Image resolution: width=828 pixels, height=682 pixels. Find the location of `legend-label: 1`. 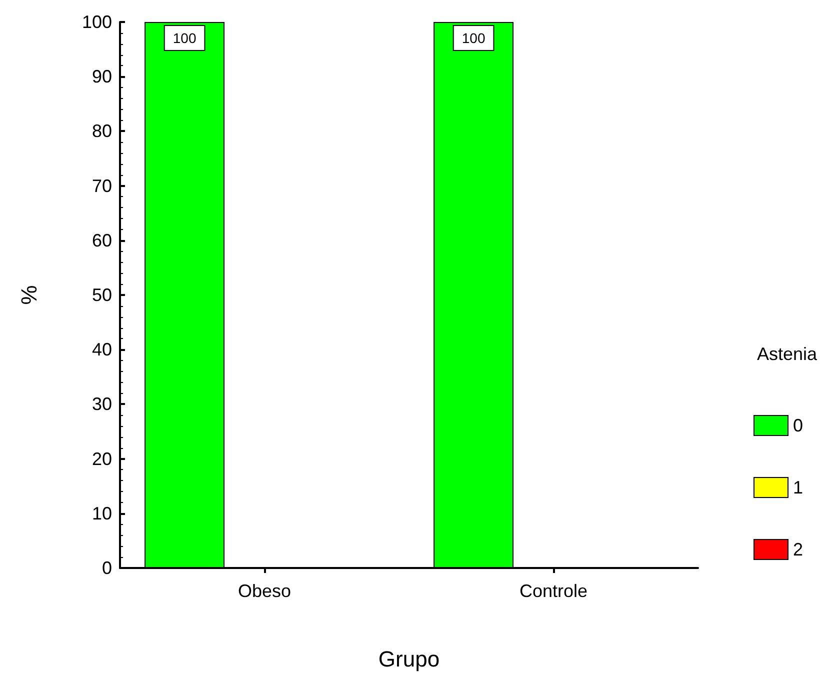

legend-label: 1 is located at coordinates (798, 488).